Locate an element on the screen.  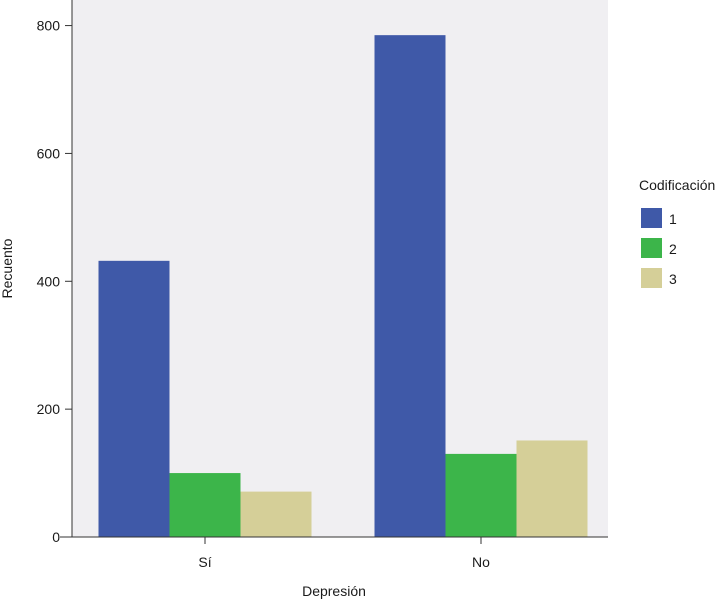
x-ticks-group: Sí No is located at coordinates (344, 553).